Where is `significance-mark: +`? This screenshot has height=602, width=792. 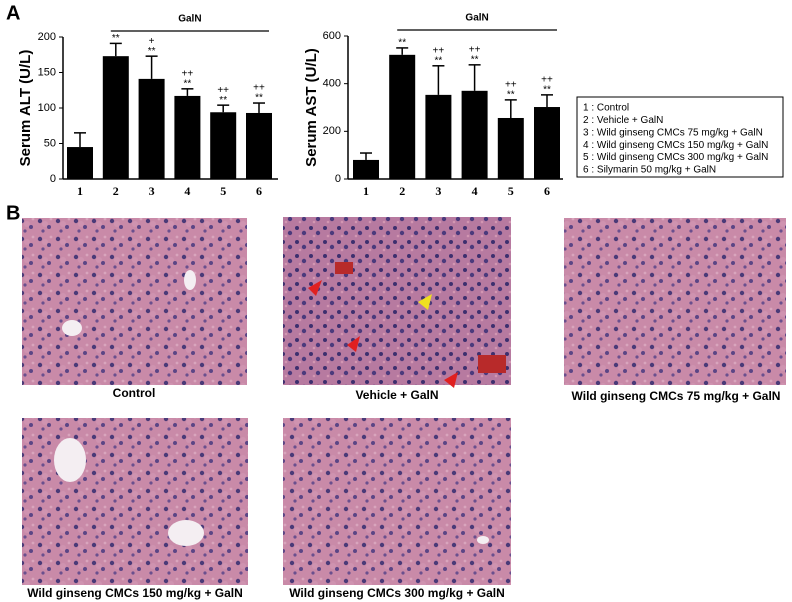
significance-mark: + is located at coordinates (152, 41).